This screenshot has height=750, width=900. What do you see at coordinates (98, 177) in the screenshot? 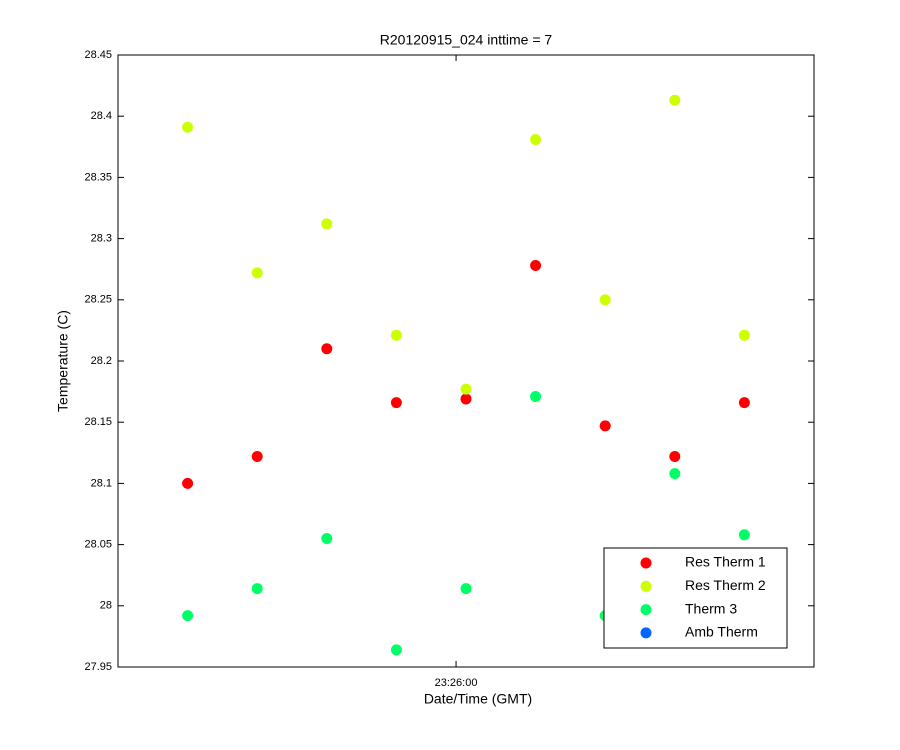
I see `y-tick-label: 28.35` at bounding box center [98, 177].